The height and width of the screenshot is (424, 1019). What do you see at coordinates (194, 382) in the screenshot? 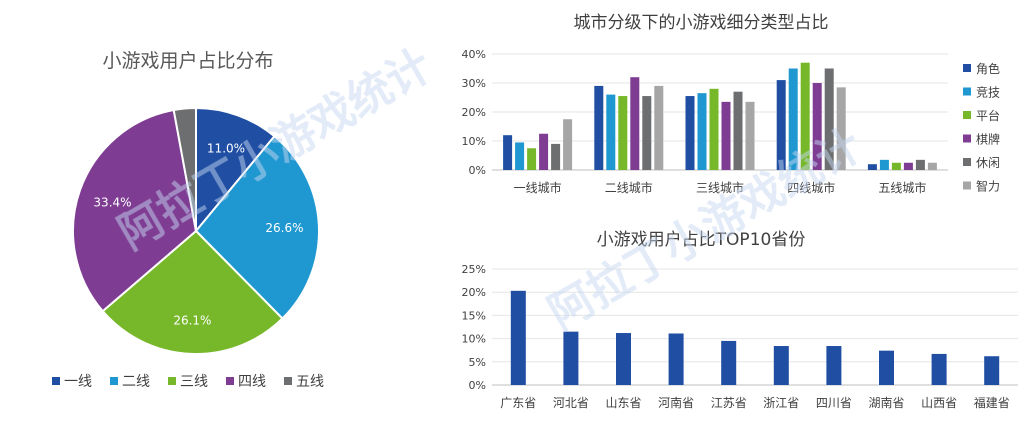
I see `pie-legend-label-3: 三线` at bounding box center [194, 382].